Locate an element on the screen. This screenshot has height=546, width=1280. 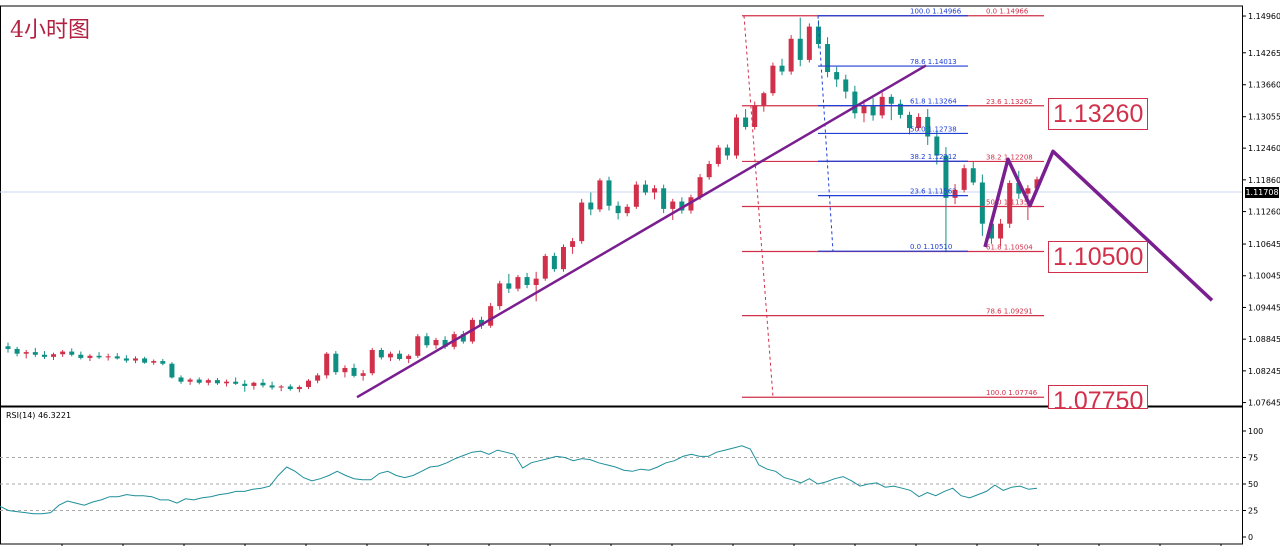
fib-blue-level-label: 61.8 1.13264 is located at coordinates (933, 102).